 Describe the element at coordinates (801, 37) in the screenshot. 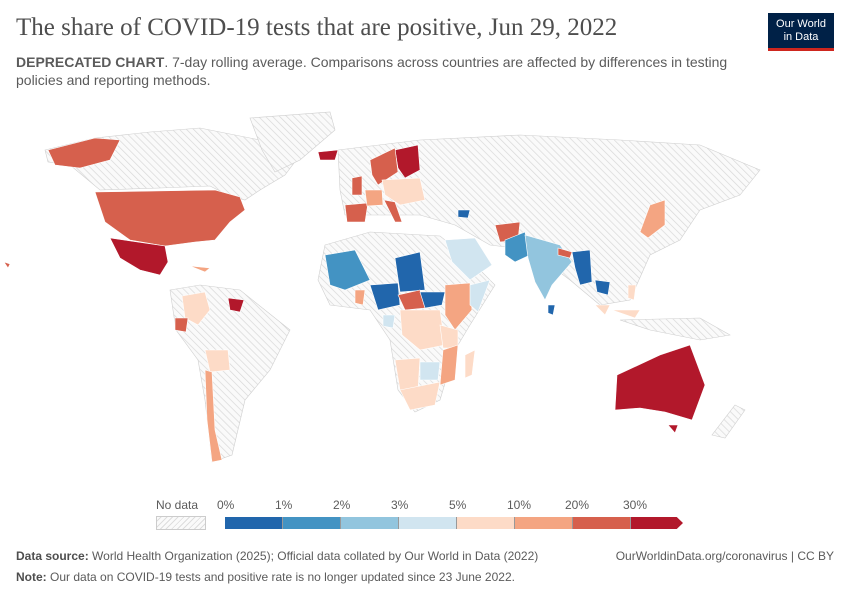

I see `logo-line2: in Data` at that location.